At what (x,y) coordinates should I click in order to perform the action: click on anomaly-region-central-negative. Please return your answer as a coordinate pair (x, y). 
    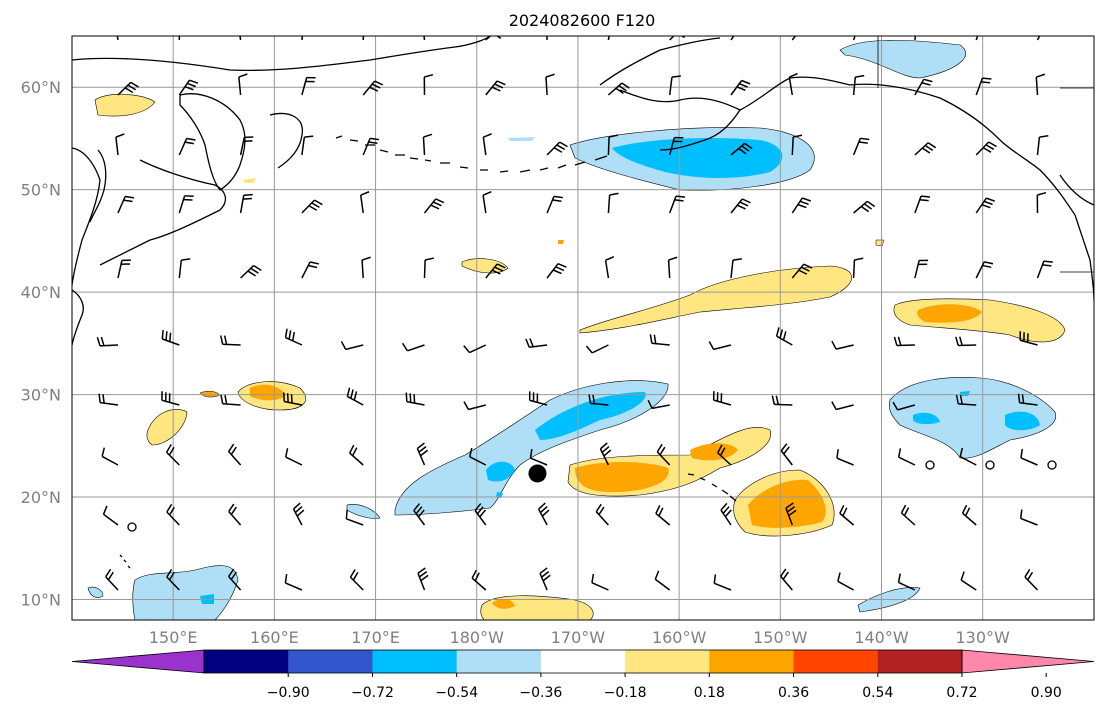
    Looking at the image, I should click on (507, 449).